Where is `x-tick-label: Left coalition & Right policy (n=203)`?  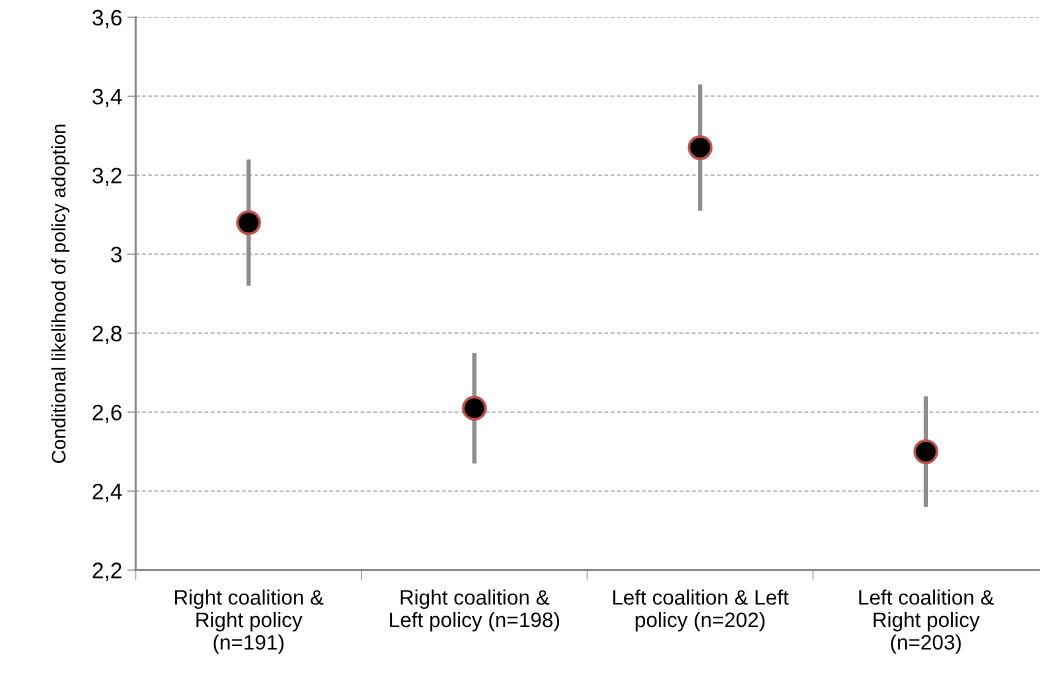 x-tick-label: Left coalition & Right policy (n=203) is located at coordinates (926, 621).